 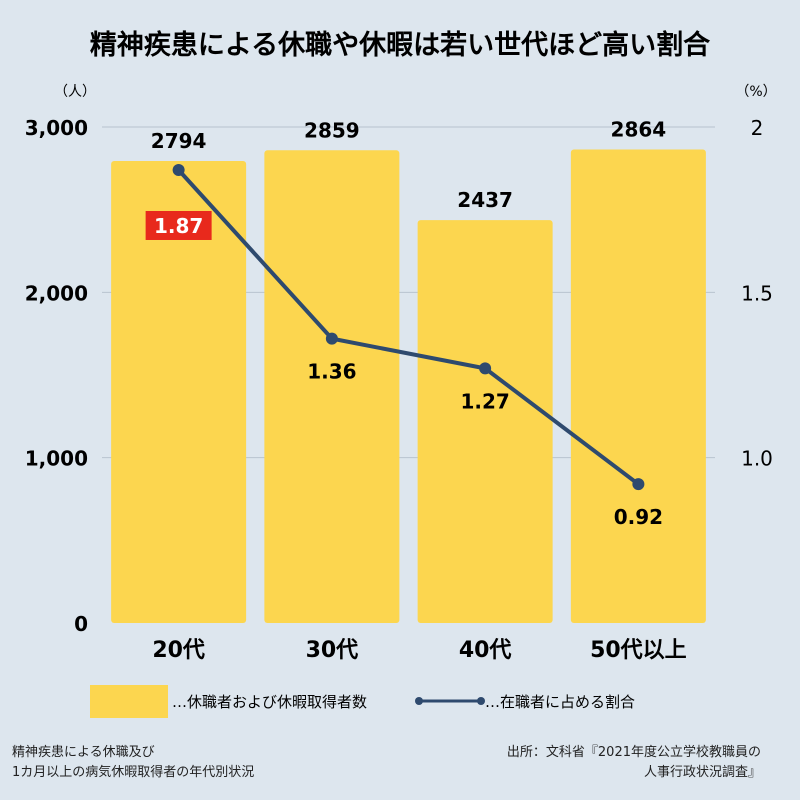 I want to click on left-tick-label: 1,000, so click(x=56, y=459).